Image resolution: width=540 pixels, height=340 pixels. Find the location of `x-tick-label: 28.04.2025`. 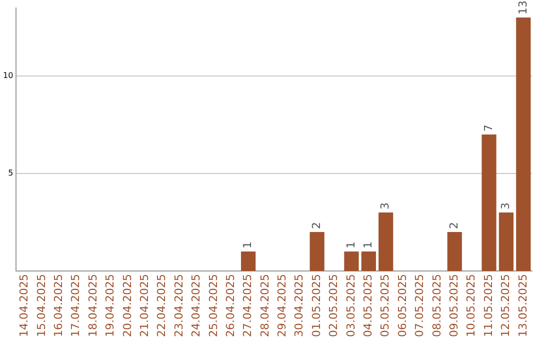

x-tick-label: 28.04.2025 is located at coordinates (265, 306).